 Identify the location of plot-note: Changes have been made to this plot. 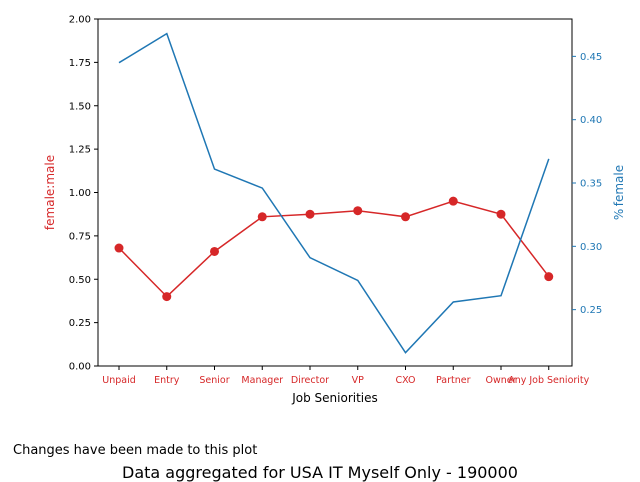
(135, 450).